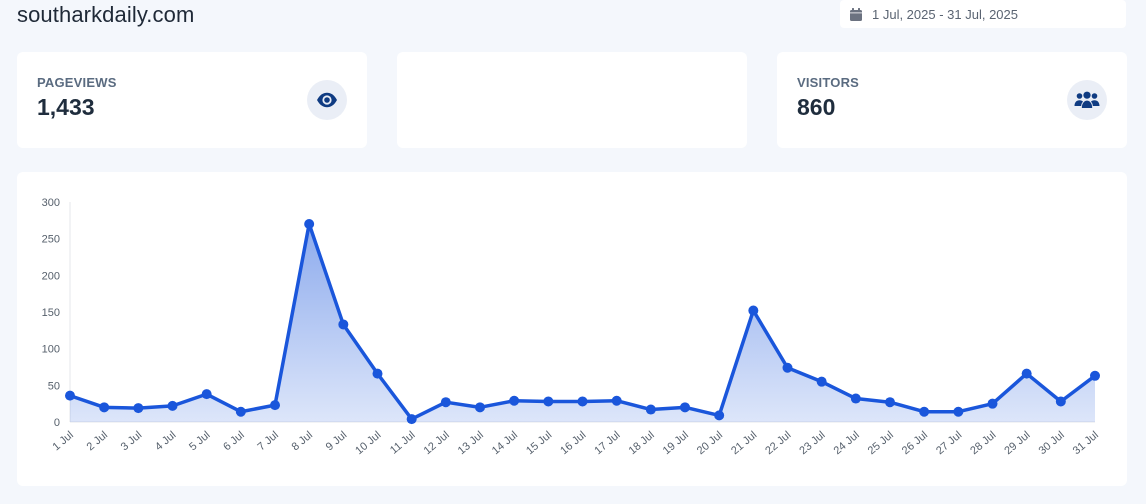 Image resolution: width=1146 pixels, height=504 pixels. Describe the element at coordinates (945, 14) in the screenshot. I see `date-range-text: 1 Jul, 2025 - 31 Jul, 2025` at that location.